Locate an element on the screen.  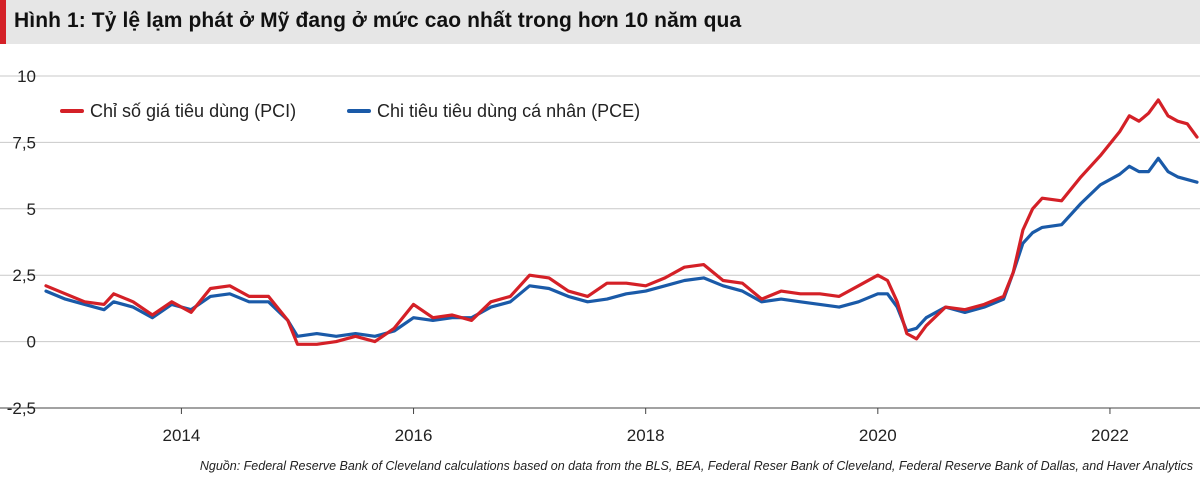
y-tick-label: -2,5 is located at coordinates (21, 408).